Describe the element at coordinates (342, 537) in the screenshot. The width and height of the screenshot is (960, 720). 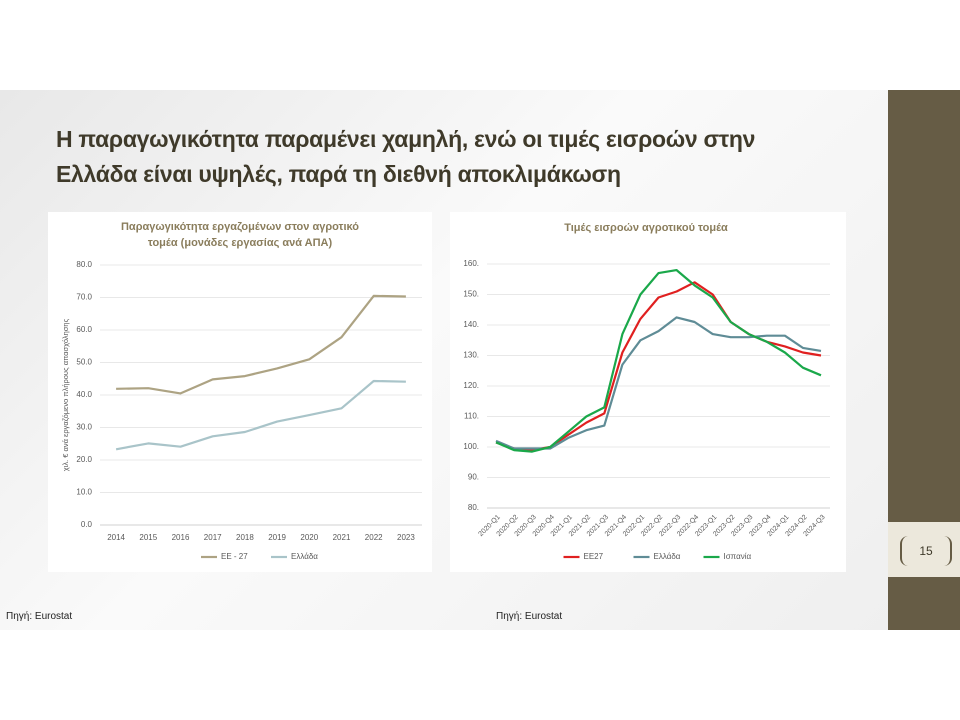
I see `x-tick-label: 2021` at that location.